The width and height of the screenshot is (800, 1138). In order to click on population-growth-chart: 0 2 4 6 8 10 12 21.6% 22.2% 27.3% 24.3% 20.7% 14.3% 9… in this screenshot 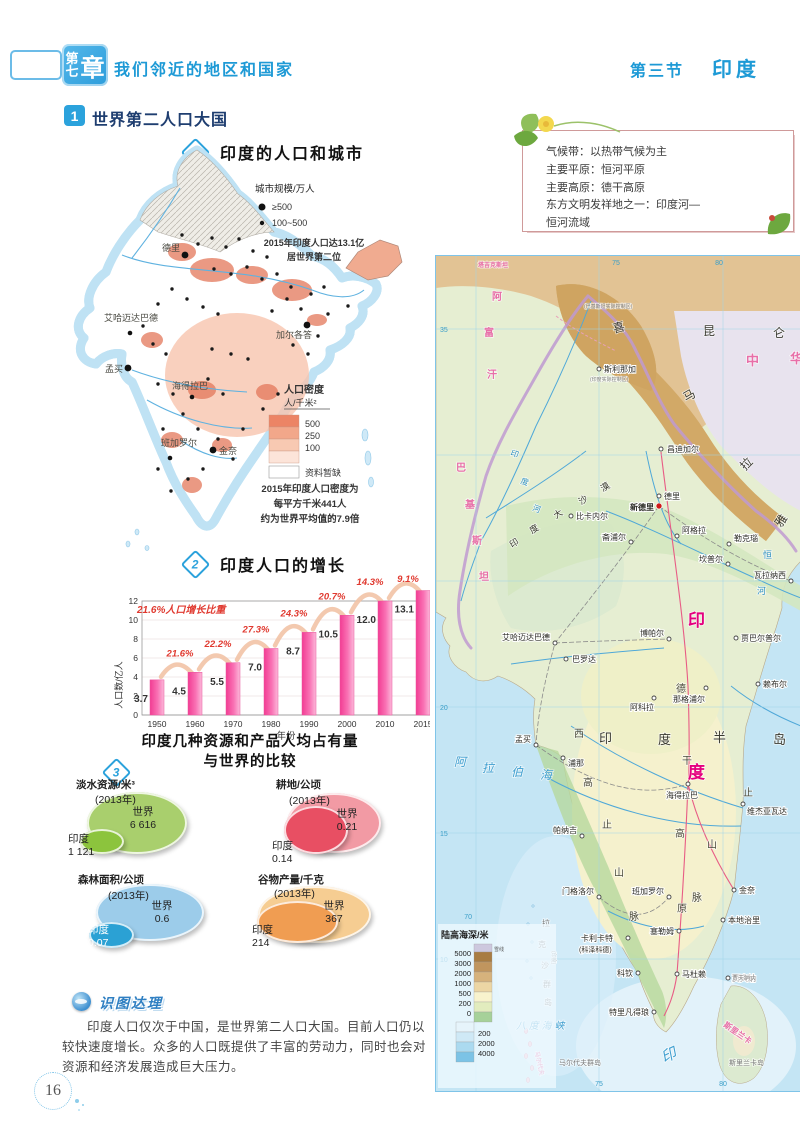, I will do `click(271, 658)`.